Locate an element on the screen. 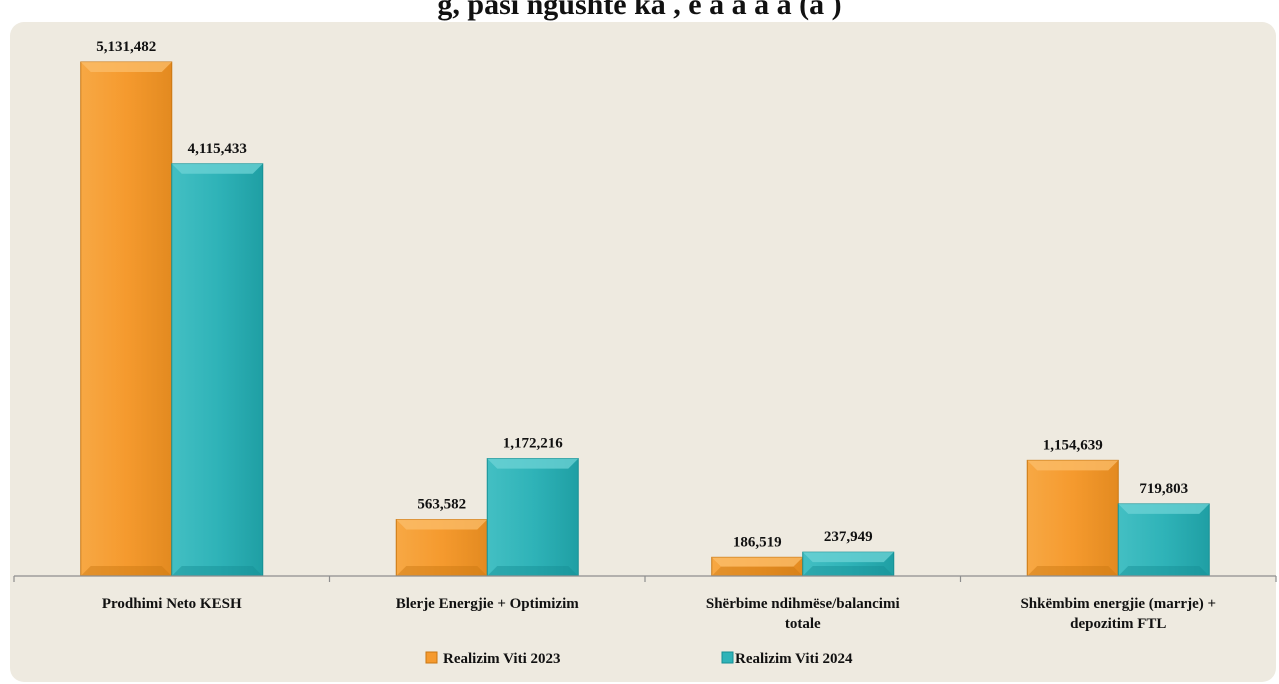 This screenshot has height=684, width=1279. legend-item-2023: Realizim Viti 2023 is located at coordinates (492, 659).